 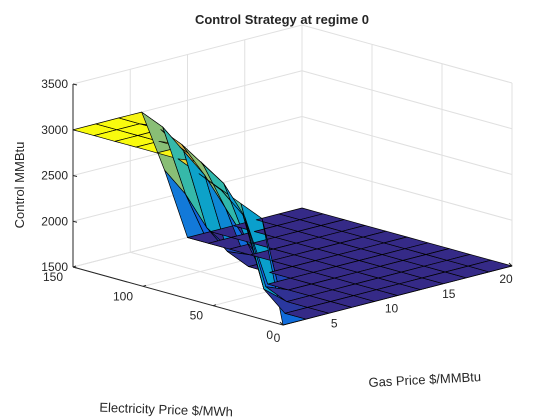 What do you see at coordinates (281, 323) in the screenshot?
I see `x-tick-mark` at bounding box center [281, 323].